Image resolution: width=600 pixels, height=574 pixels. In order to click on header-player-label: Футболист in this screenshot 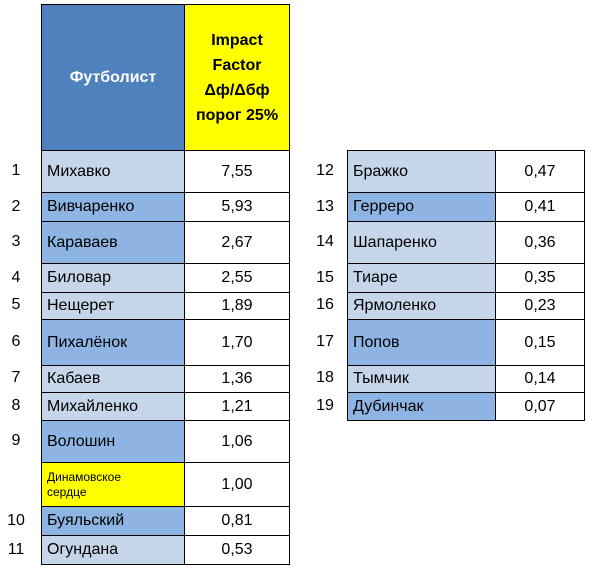, I will do `click(113, 77)`.